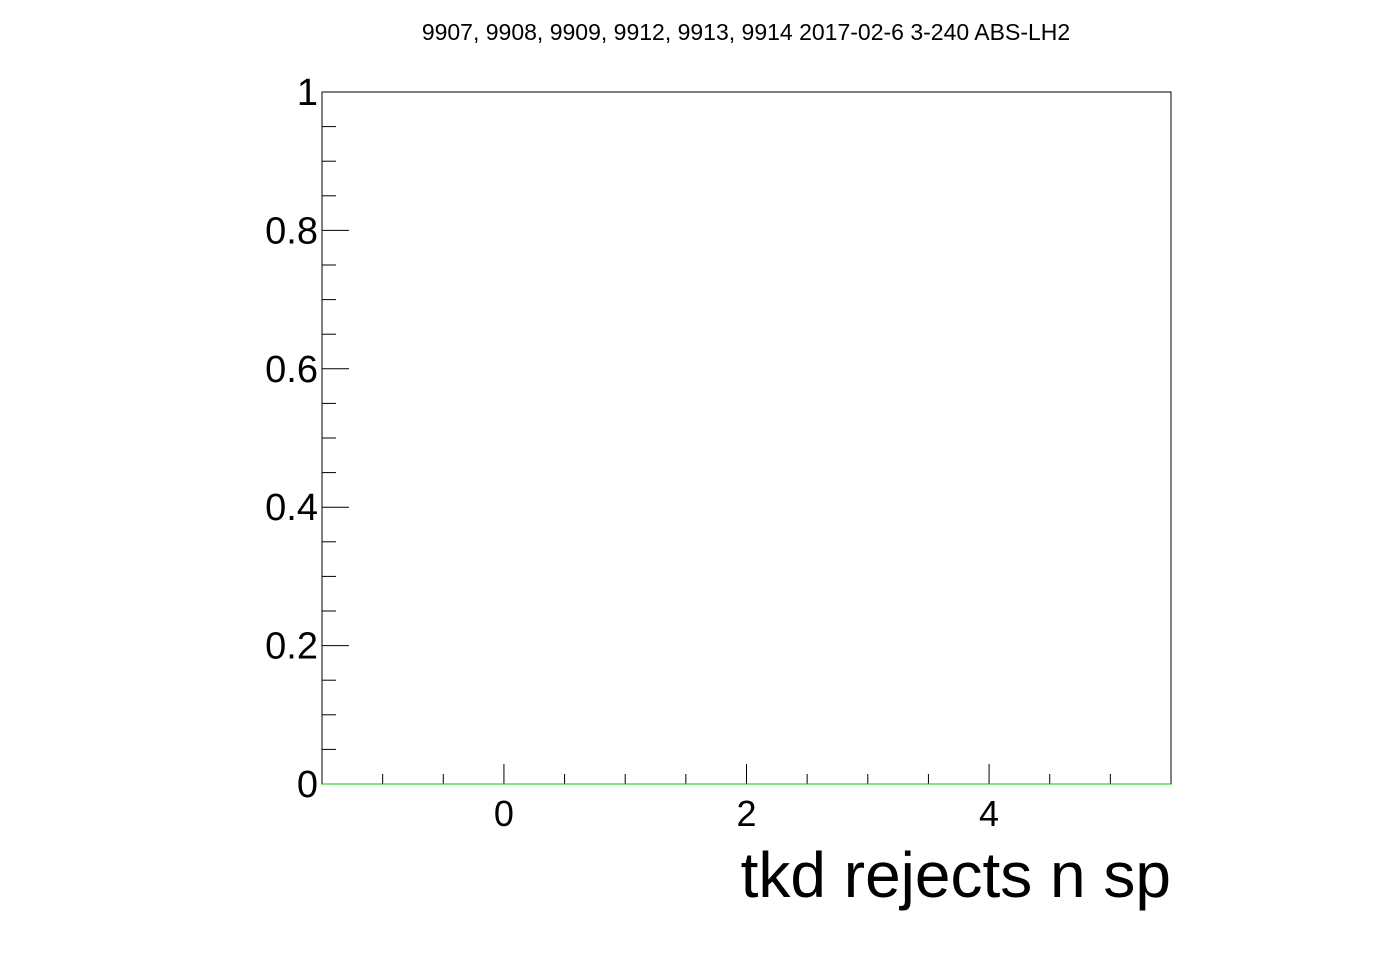 Image resolution: width=1396 pixels, height=972 pixels. What do you see at coordinates (746, 813) in the screenshot?
I see `x-tick-label: 2` at bounding box center [746, 813].